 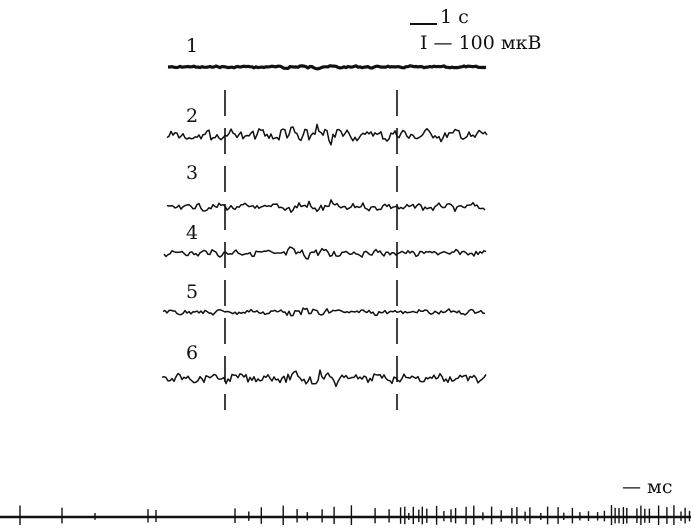 I want to click on trace-label-1: 1, so click(x=192, y=46).